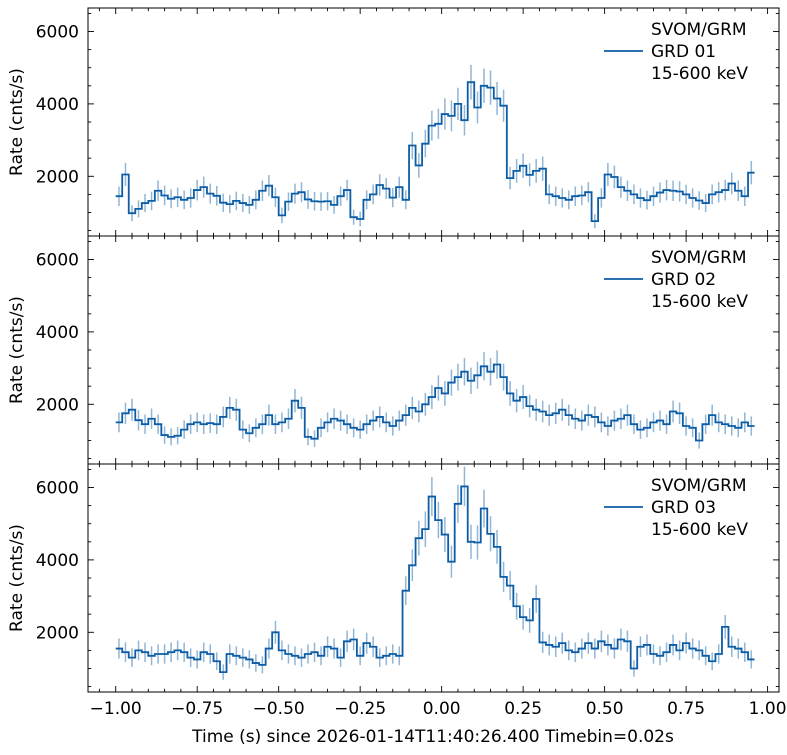  What do you see at coordinates (683, 280) in the screenshot?
I see `legend-detector-label: GRD 02` at bounding box center [683, 280].